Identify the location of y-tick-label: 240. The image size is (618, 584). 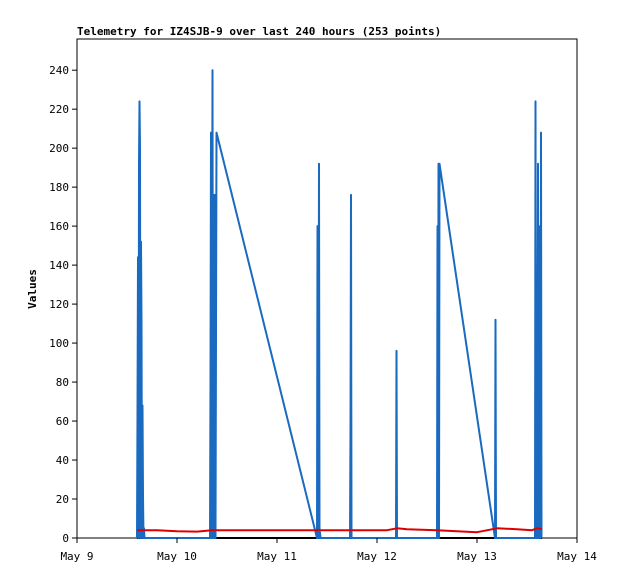
(59, 70).